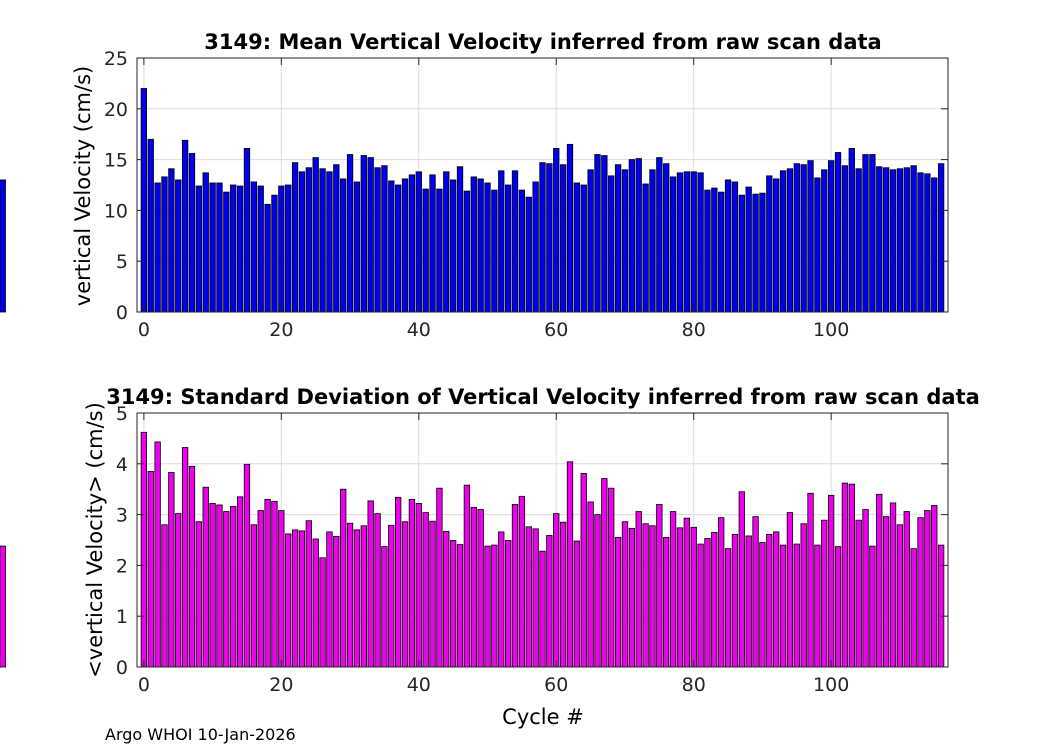 This screenshot has height=750, width=1050. I want to click on mean-y-tick-label: 15, so click(116, 161).